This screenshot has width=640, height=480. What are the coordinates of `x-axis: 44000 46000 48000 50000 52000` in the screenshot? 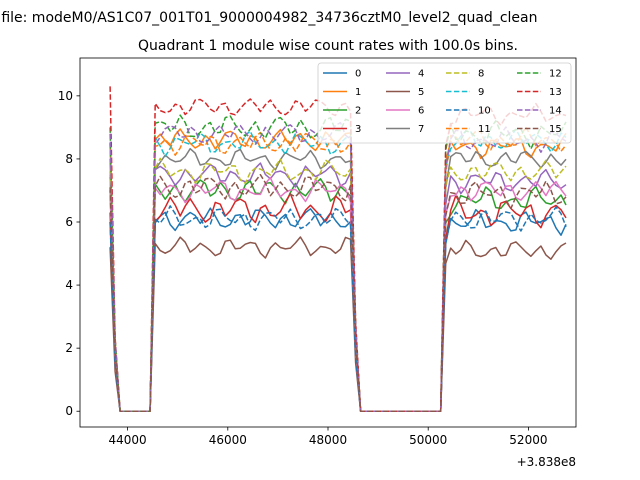 It's located at (328, 437).